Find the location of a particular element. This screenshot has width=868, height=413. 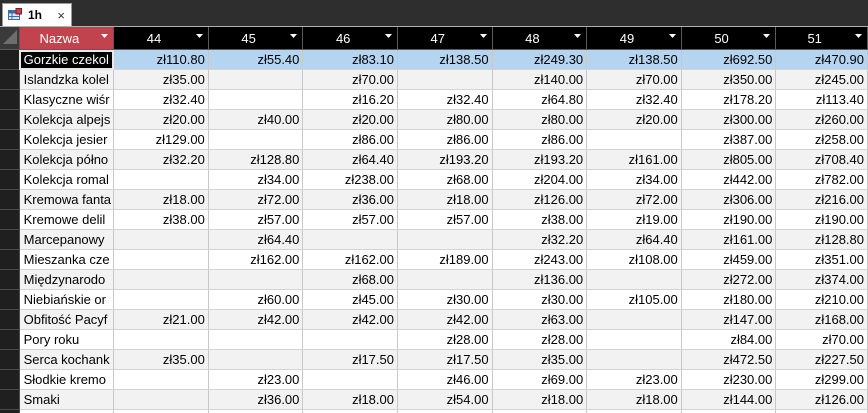

cell-week-44: zł20.00 is located at coordinates (161, 119).